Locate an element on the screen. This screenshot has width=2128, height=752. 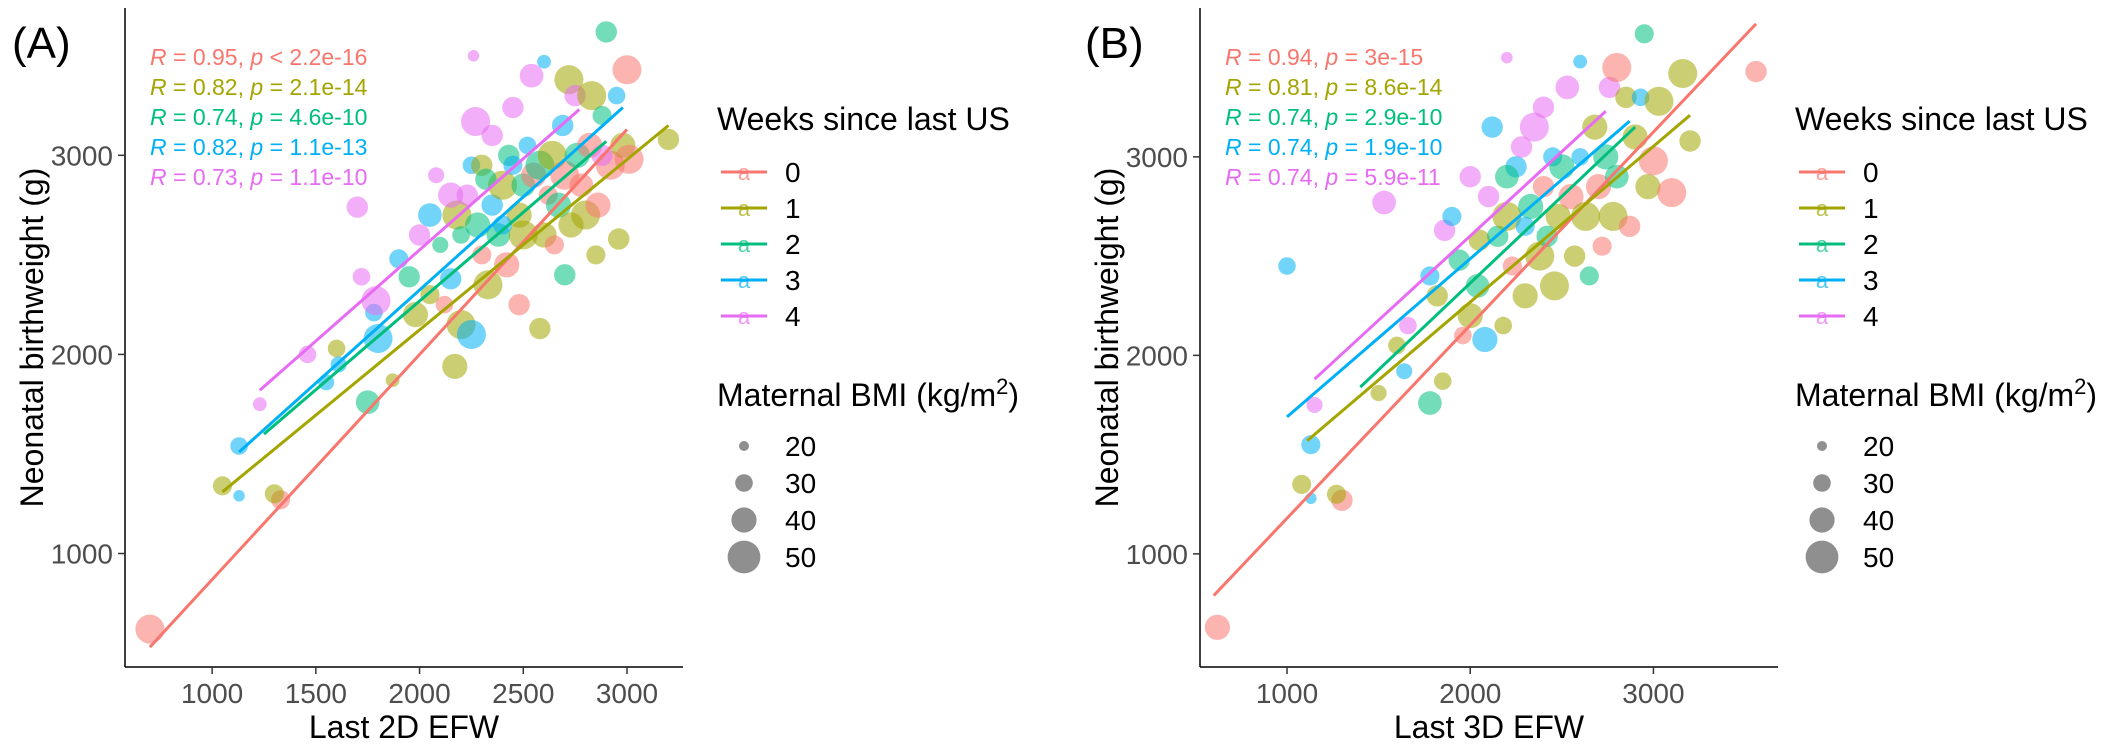
stat-annotation-4: R = 0.74, p = 5.9e-11 is located at coordinates (1333, 177).